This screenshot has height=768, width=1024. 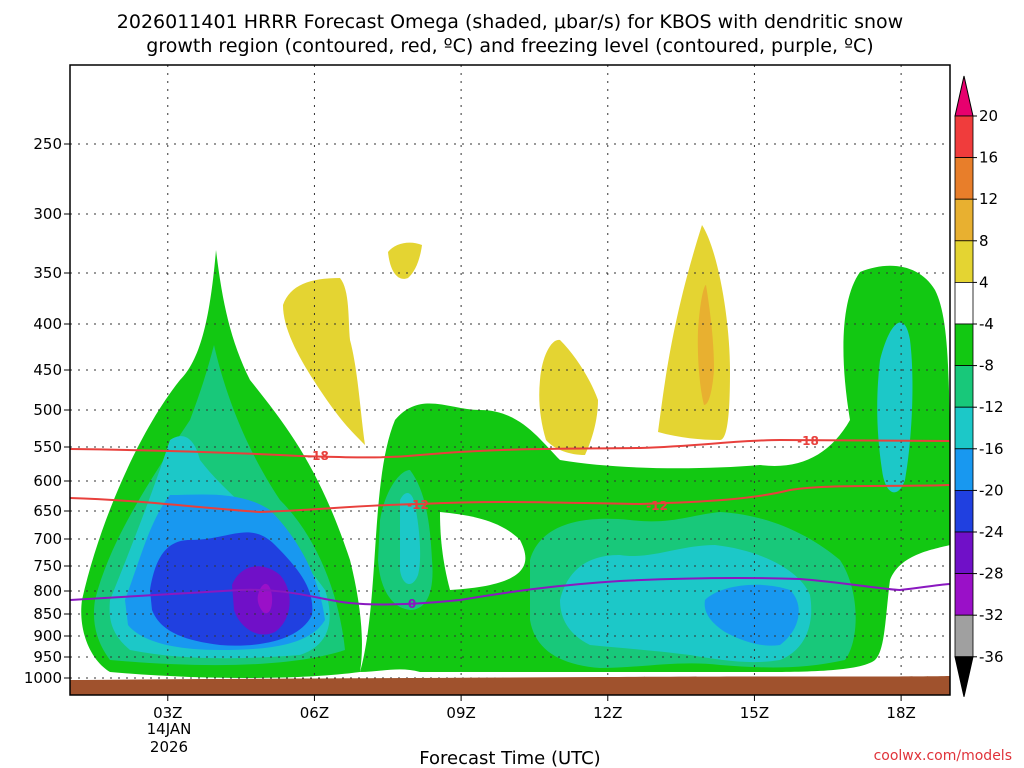 I want to click on y-tick-label-250: 250, so click(x=47, y=144).